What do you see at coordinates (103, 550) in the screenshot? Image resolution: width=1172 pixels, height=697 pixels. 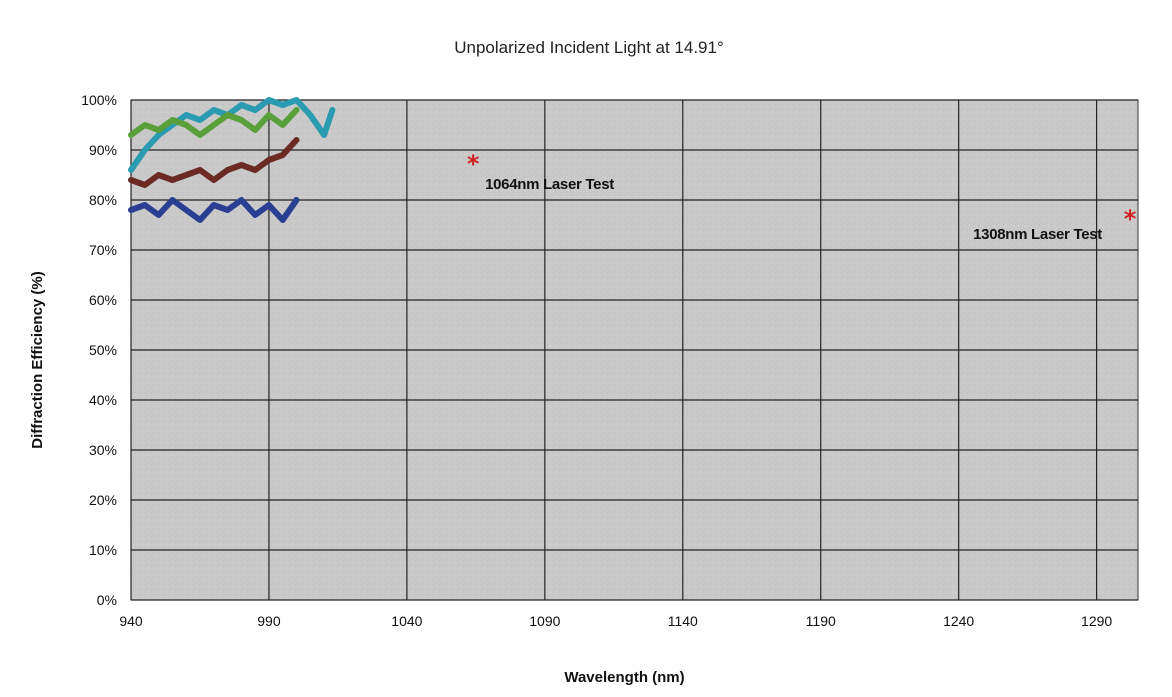 I see `y-tick-label: 10%` at bounding box center [103, 550].